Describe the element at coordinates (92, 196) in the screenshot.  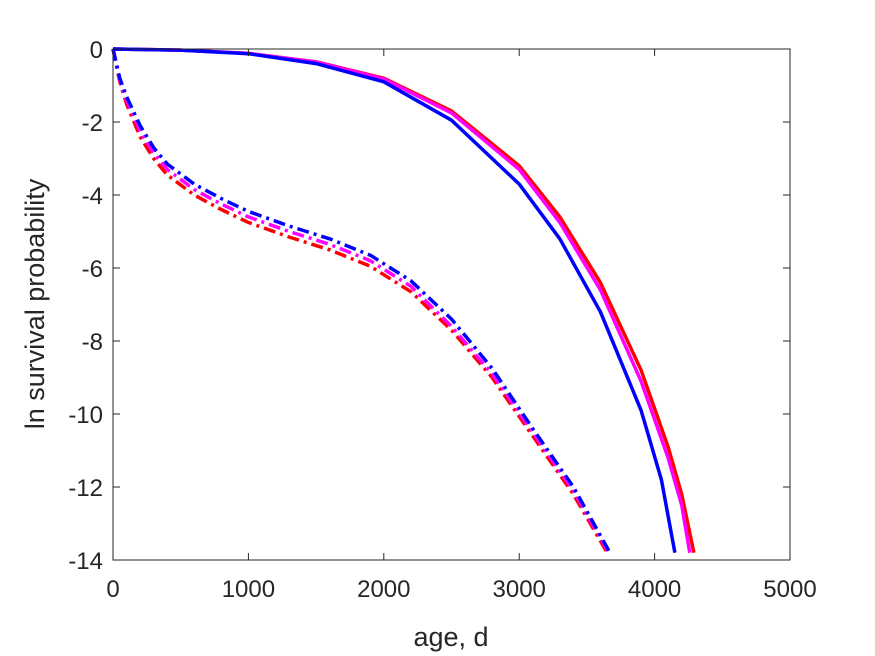
I see `y-tick-label: -4` at that location.